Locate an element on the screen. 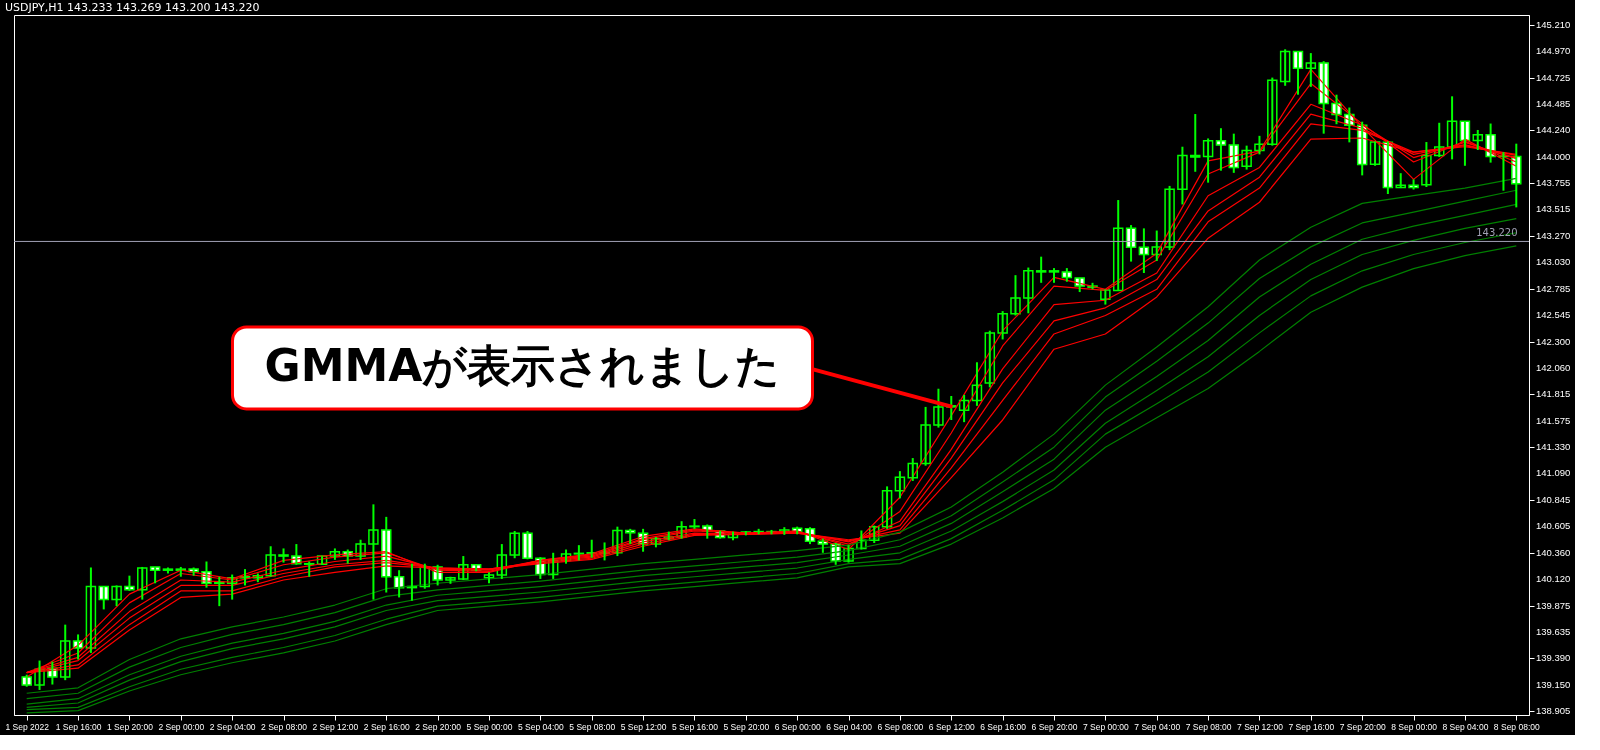 Image resolution: width=1600 pixels, height=750 pixels. x-tick-label: 7 Sep 08:00 is located at coordinates (1208, 726).